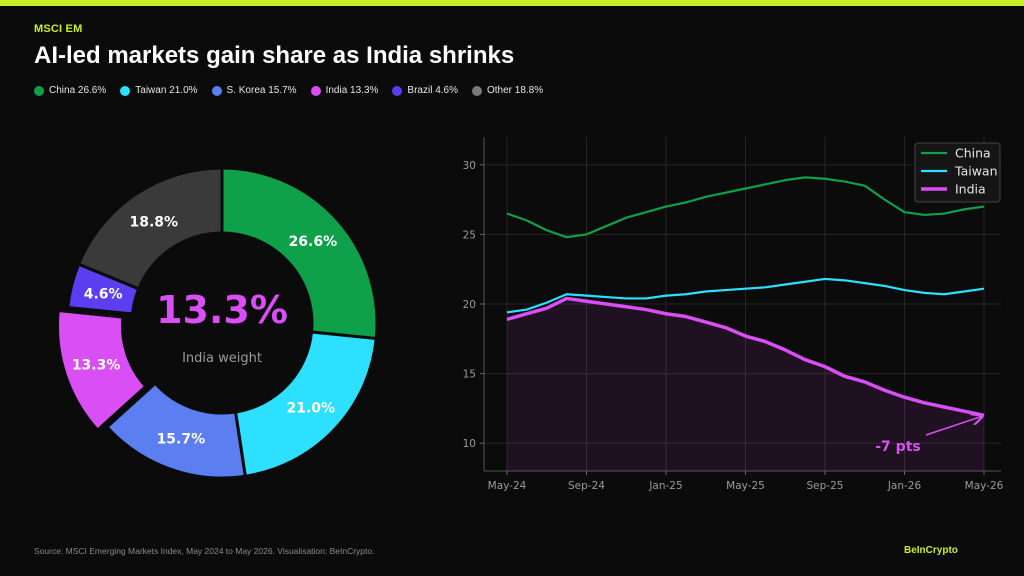 The height and width of the screenshot is (576, 1024). I want to click on legend-item-china: China 26.6%, so click(70, 90).